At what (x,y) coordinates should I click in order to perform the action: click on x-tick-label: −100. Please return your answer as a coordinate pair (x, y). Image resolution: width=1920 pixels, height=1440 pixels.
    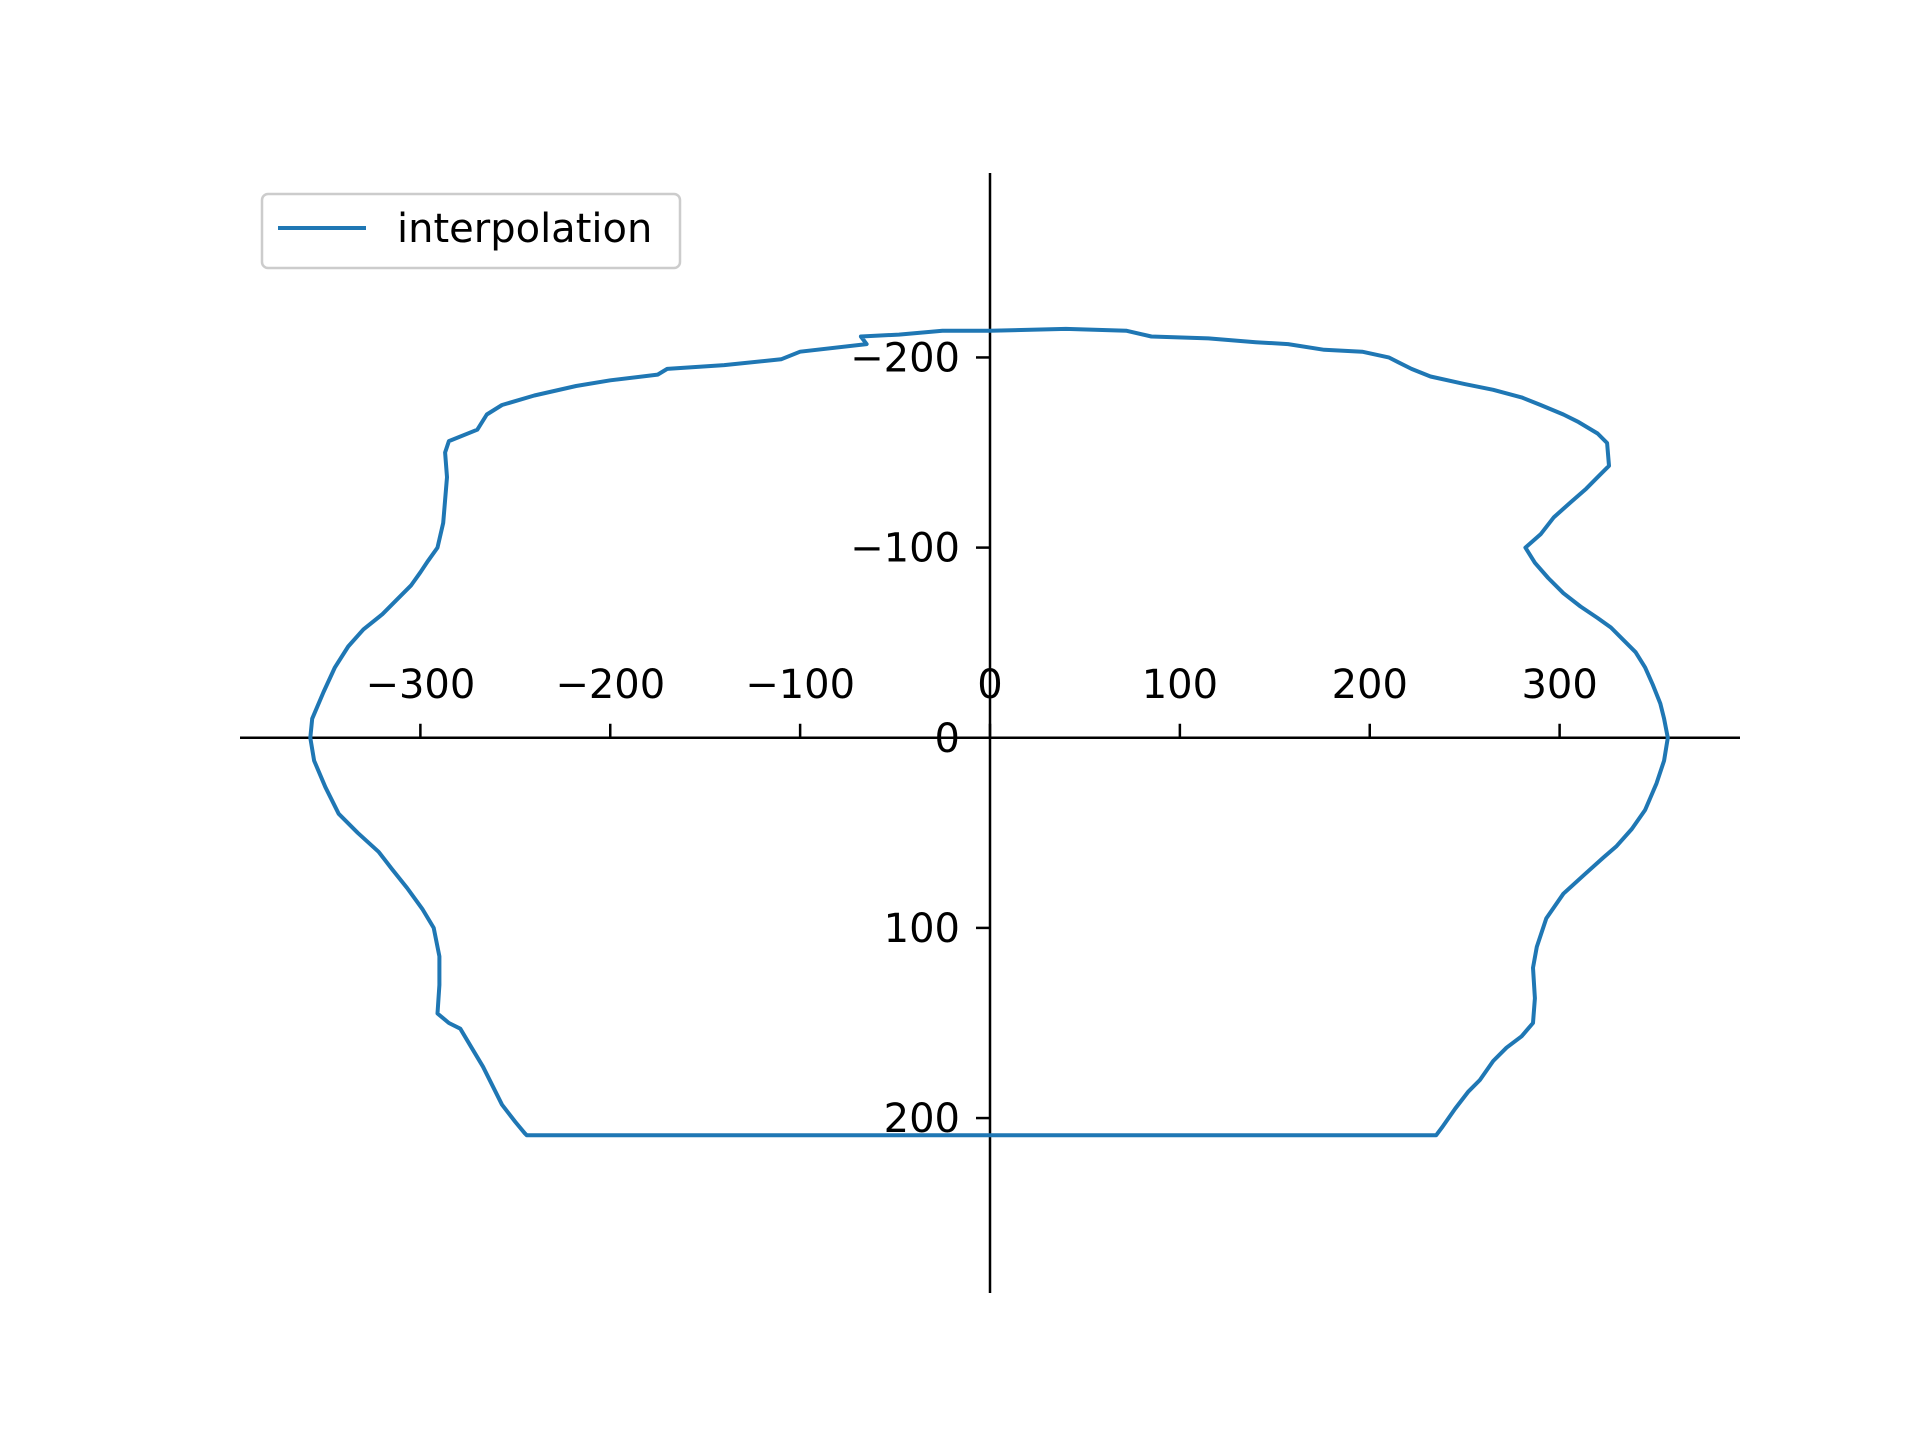
    Looking at the image, I should click on (800, 685).